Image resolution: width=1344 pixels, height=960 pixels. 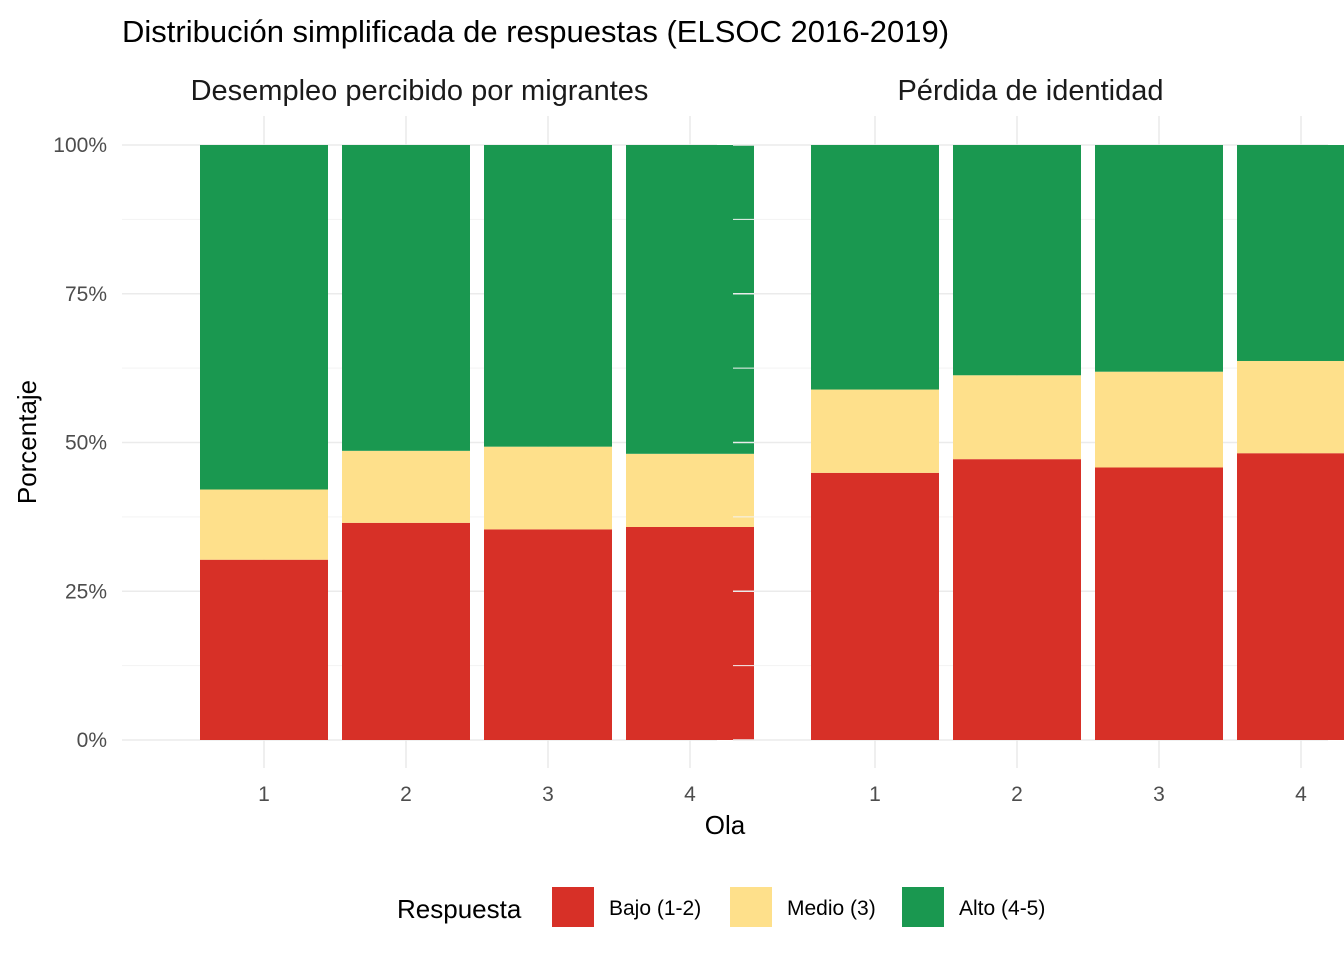 I want to click on facet-title: Desempleo percibido por migrantes, so click(x=420, y=91).